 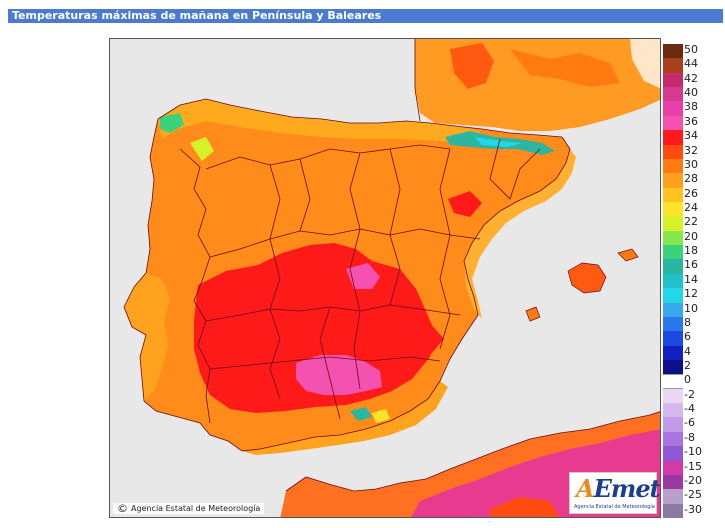 I want to click on france-desert-patch, so click(x=645, y=64).